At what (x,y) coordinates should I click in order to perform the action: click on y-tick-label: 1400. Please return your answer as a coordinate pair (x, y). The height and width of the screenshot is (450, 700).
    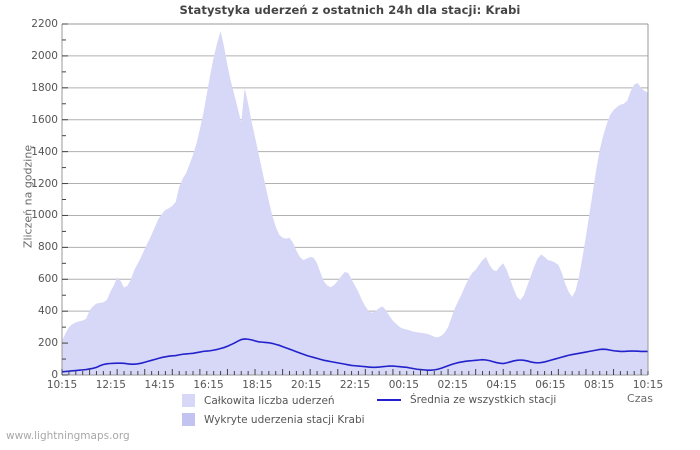
    Looking at the image, I should click on (44, 151).